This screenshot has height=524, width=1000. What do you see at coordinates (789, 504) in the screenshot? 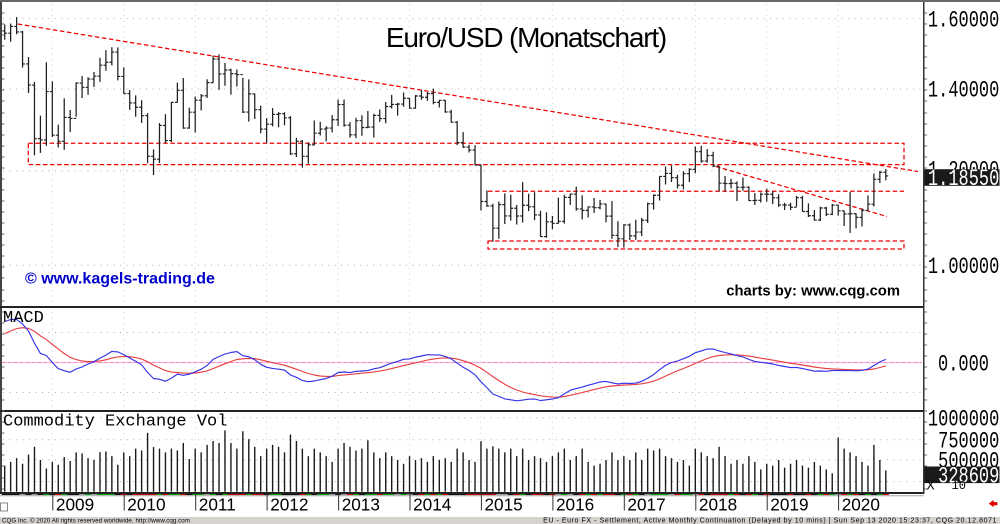
I see `svg-text: 2019` at bounding box center [789, 504].